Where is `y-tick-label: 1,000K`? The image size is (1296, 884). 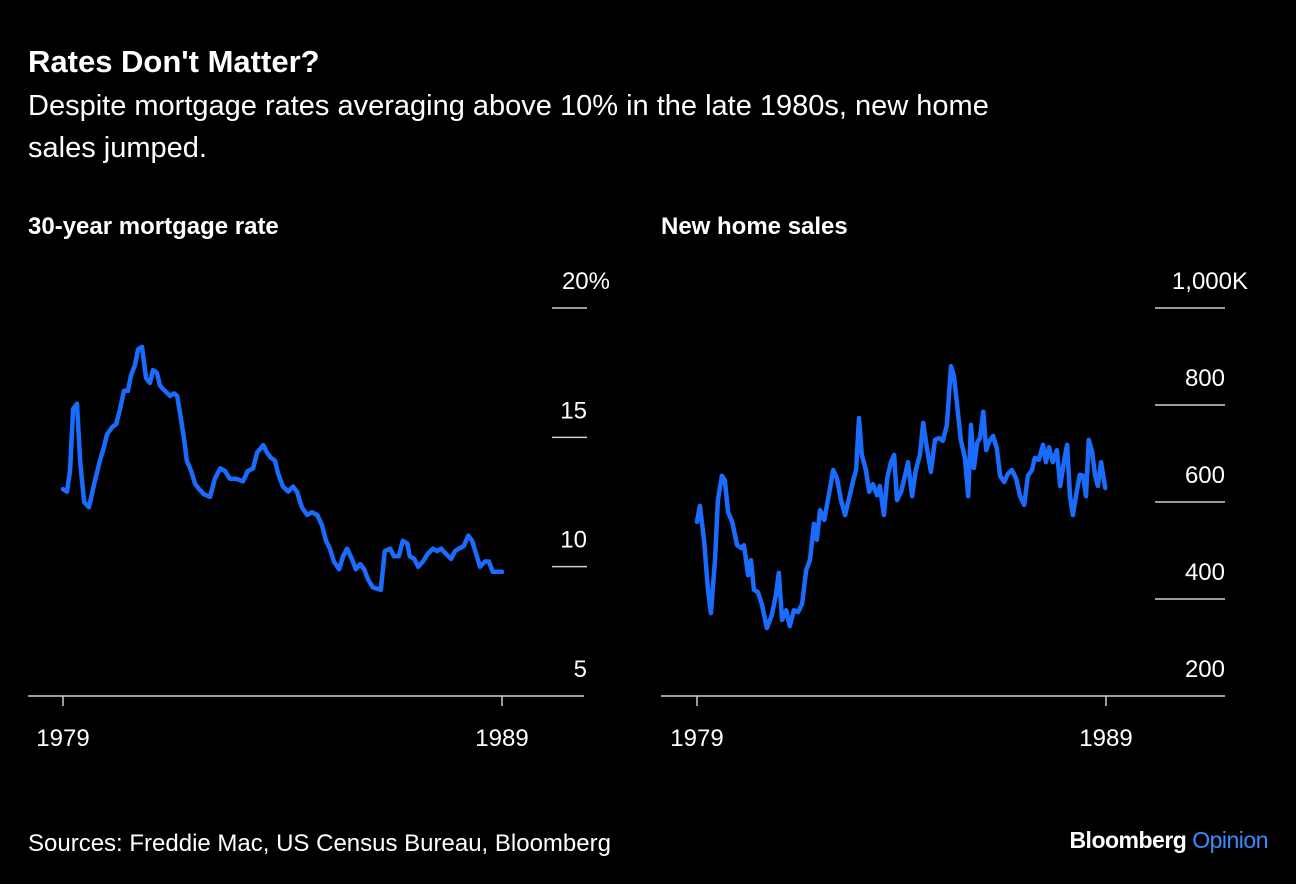
y-tick-label: 1,000K is located at coordinates (1210, 281).